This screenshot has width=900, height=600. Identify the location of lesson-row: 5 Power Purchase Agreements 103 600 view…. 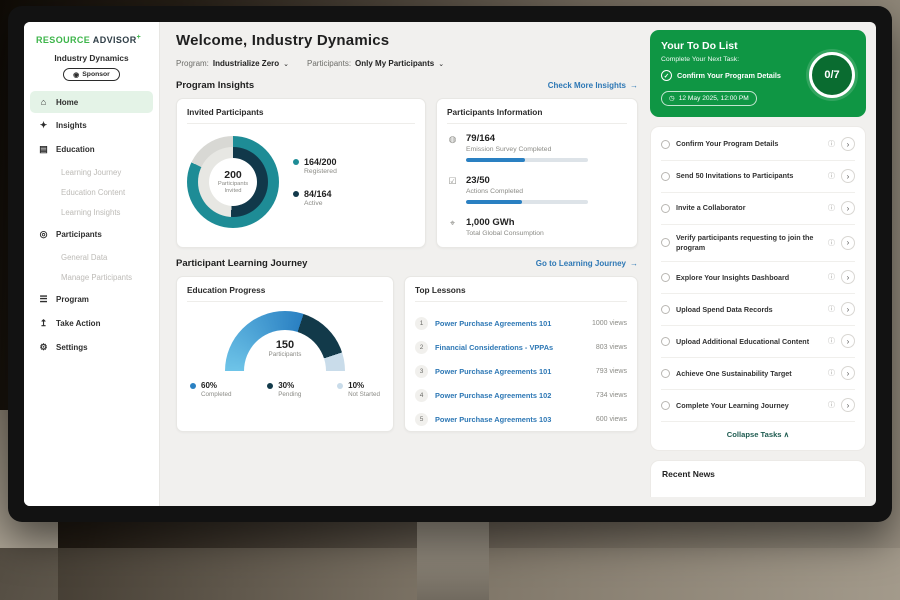
(521, 419).